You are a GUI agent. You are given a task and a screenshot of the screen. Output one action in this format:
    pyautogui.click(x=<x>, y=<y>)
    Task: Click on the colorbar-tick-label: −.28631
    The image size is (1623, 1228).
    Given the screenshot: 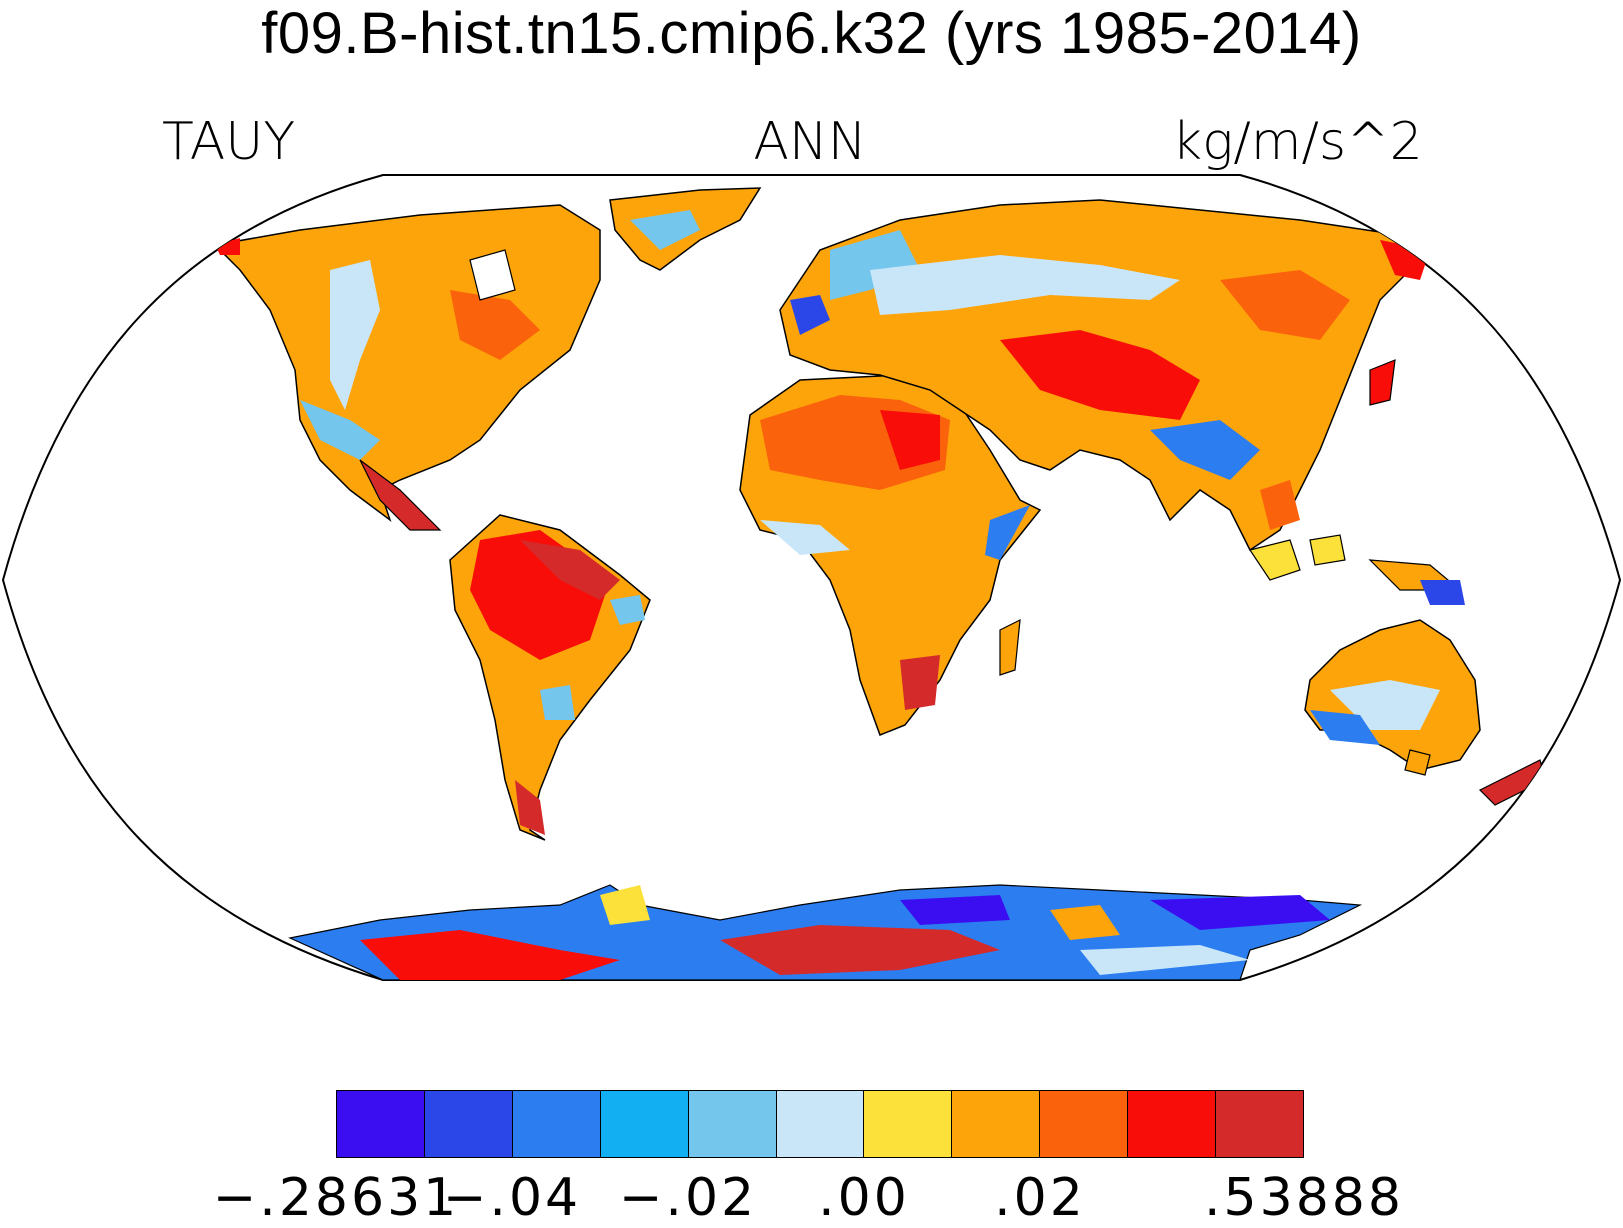 What is the action you would take?
    pyautogui.click(x=336, y=1198)
    